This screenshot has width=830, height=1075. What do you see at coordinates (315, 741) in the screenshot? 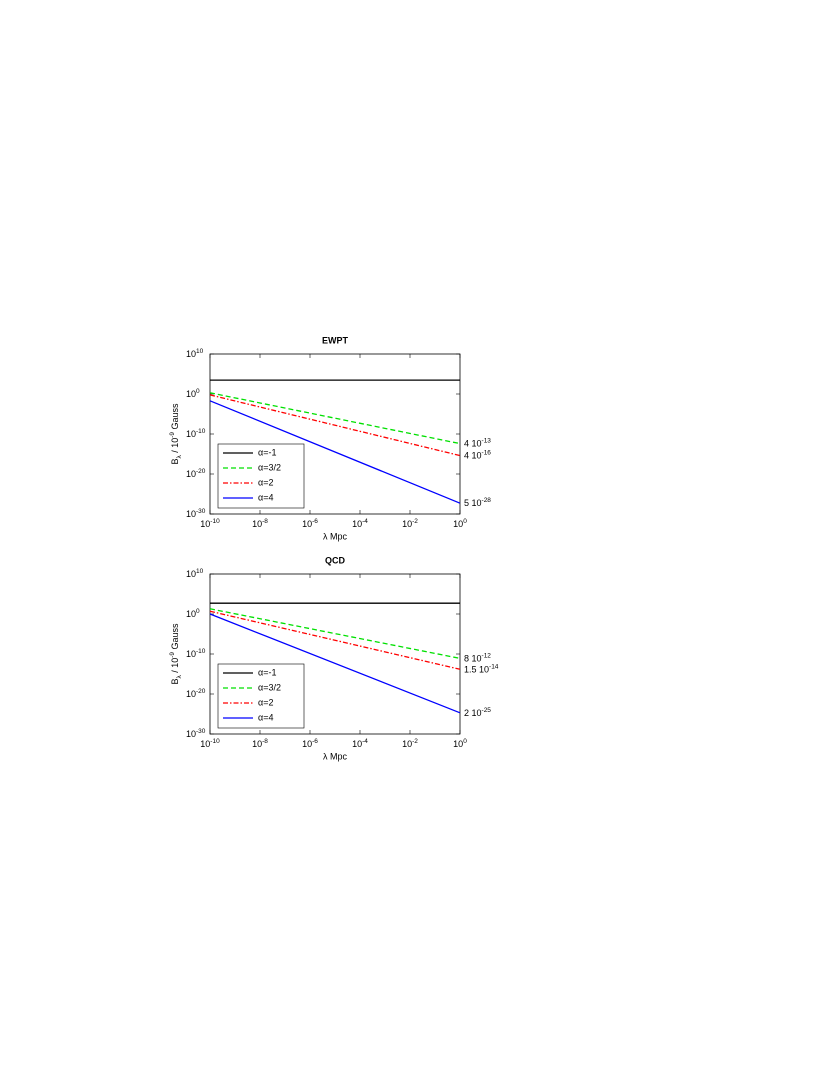
I see `x-tick-exp: -6` at bounding box center [315, 741].